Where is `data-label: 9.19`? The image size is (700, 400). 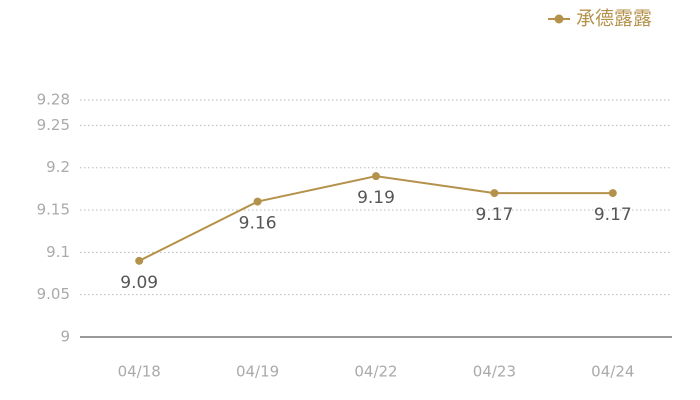
data-label: 9.19 is located at coordinates (376, 198).